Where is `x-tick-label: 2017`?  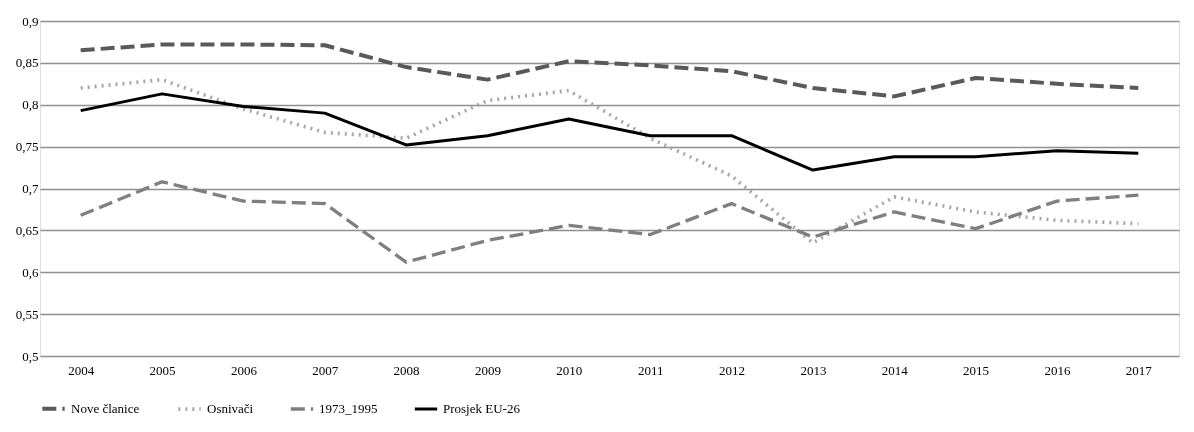 x-tick-label: 2017 is located at coordinates (1139, 370).